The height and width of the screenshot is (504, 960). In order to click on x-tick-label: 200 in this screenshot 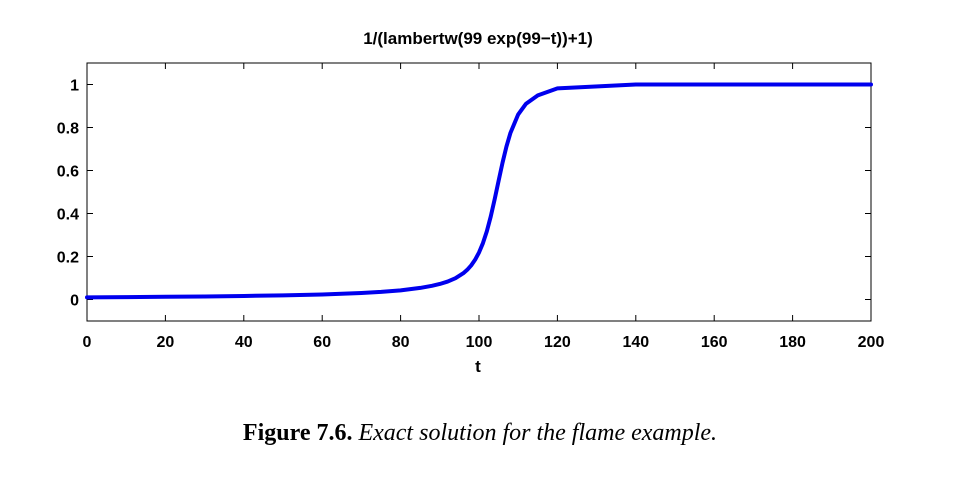, I will do `click(871, 342)`.